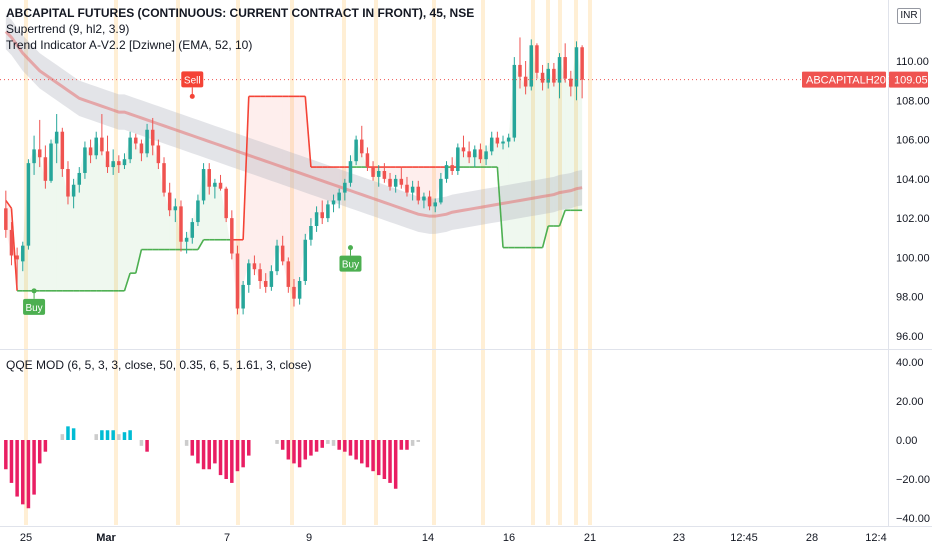  What do you see at coordinates (906, 441) in the screenshot?
I see `qqe-tick-2: 0.00` at bounding box center [906, 441].